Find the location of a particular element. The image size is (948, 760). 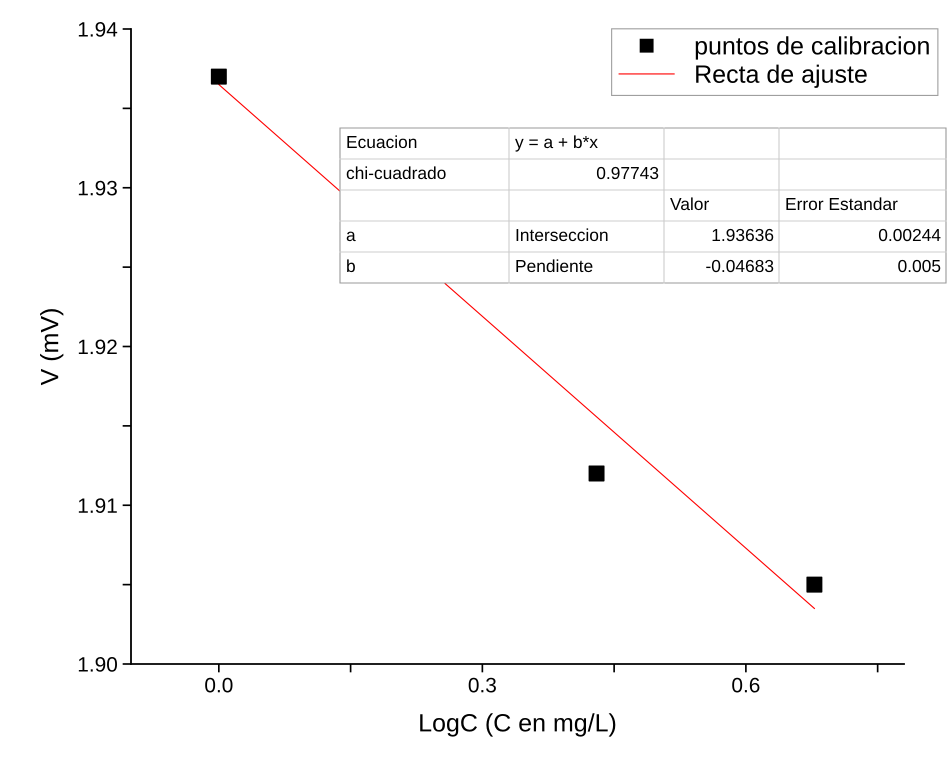

annotation: y = a + b*x is located at coordinates (556, 143).